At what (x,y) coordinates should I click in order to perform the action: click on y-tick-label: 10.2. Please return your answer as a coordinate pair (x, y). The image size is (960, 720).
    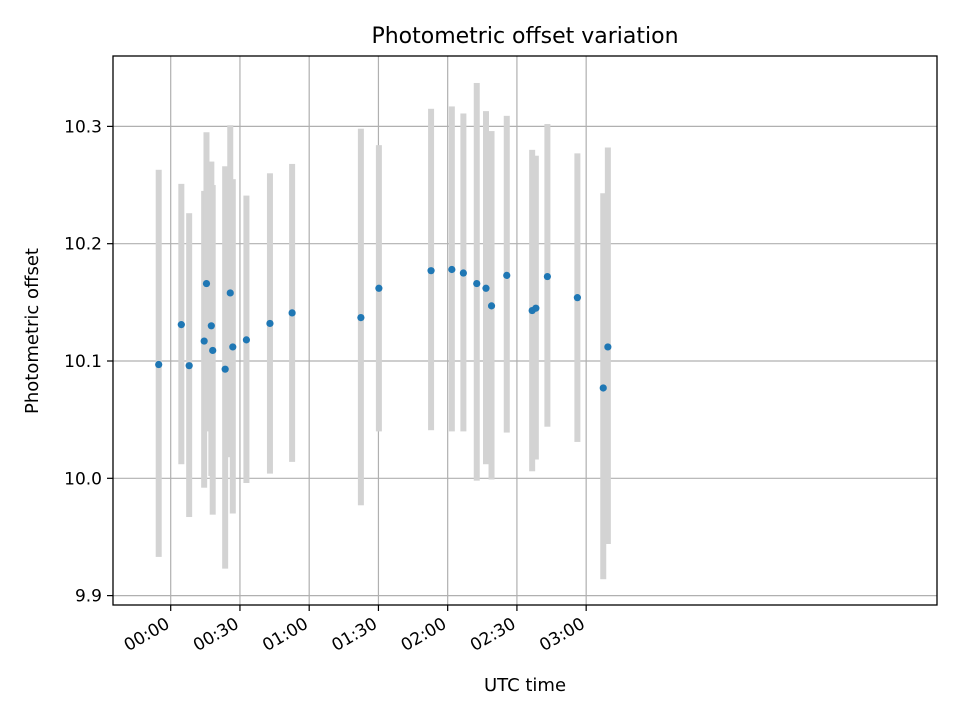
    Looking at the image, I should click on (83, 245).